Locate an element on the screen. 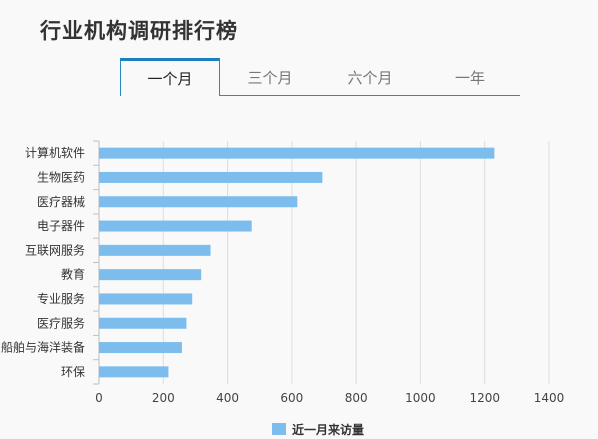 The height and width of the screenshot is (439, 598). legend-label: 近一月来访量 is located at coordinates (328, 430).